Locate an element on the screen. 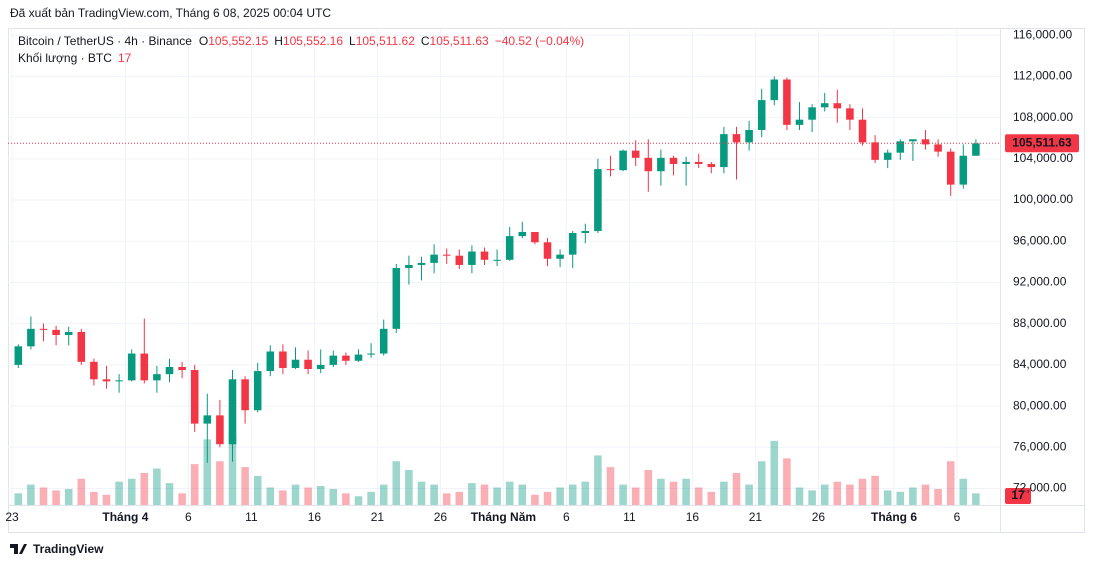 This screenshot has width=1094, height=567. y-tick-label: 72,000.00 is located at coordinates (1040, 488).